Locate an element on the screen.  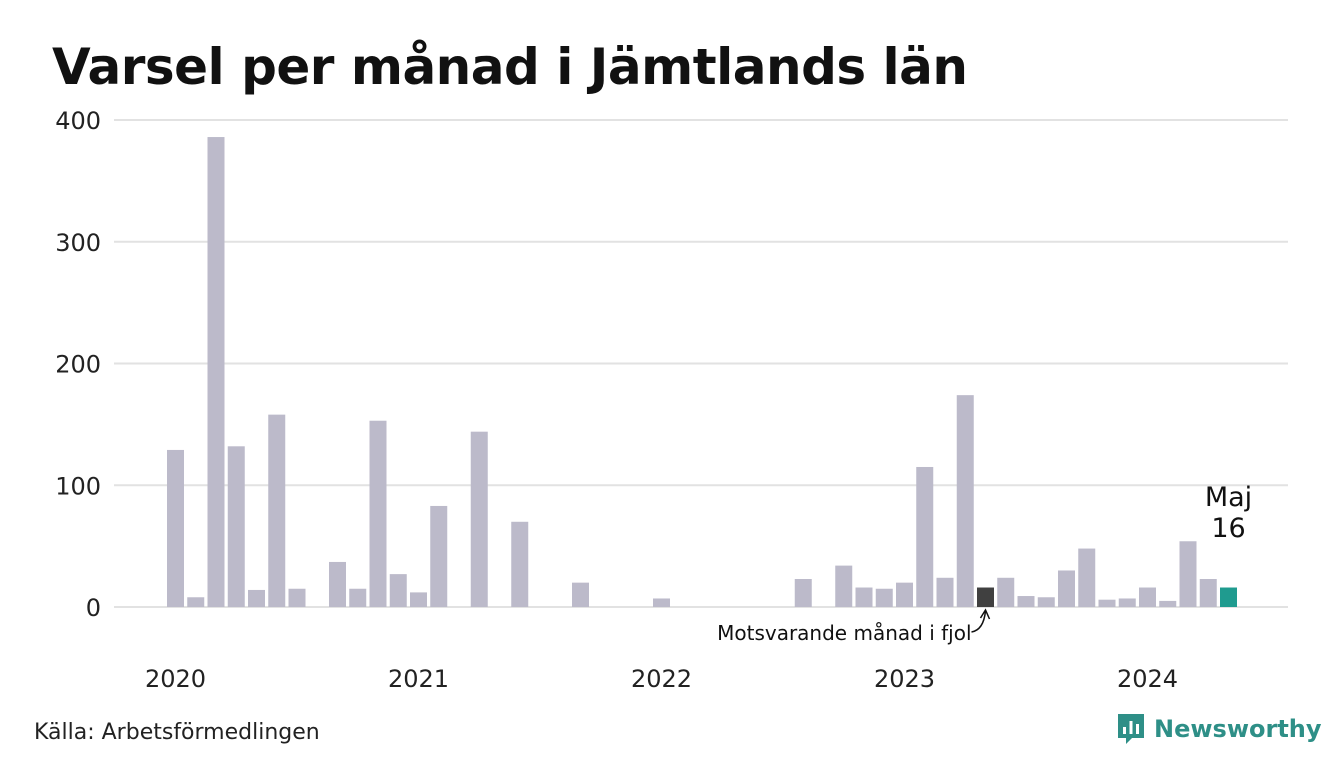
x-tick-label: 2022 is located at coordinates (661, 679).